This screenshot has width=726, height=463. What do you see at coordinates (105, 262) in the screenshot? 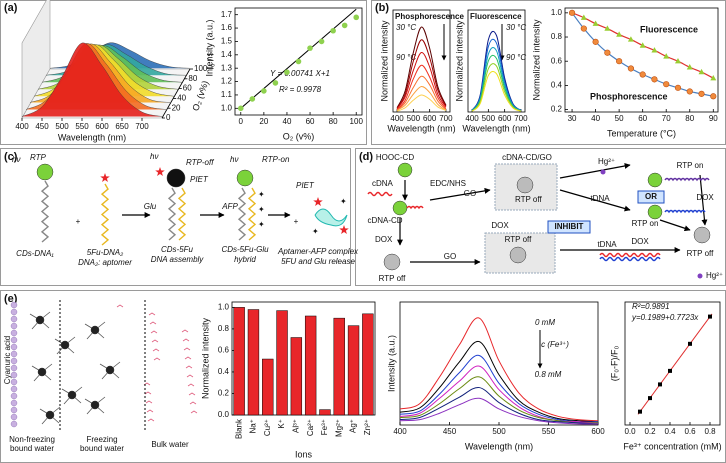
I see `diagram-label: DNA₂: aptomer` at bounding box center [105, 262].